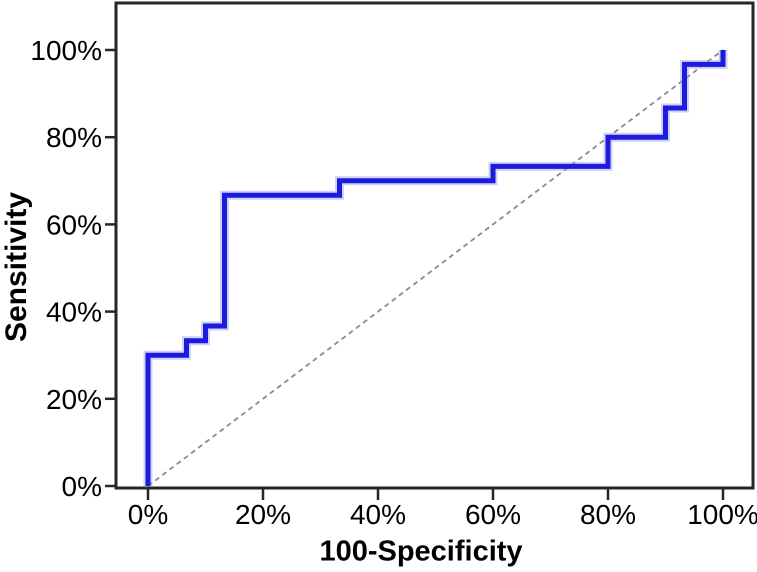  What do you see at coordinates (148, 514) in the screenshot?
I see `x-tick-label: 0%` at bounding box center [148, 514].